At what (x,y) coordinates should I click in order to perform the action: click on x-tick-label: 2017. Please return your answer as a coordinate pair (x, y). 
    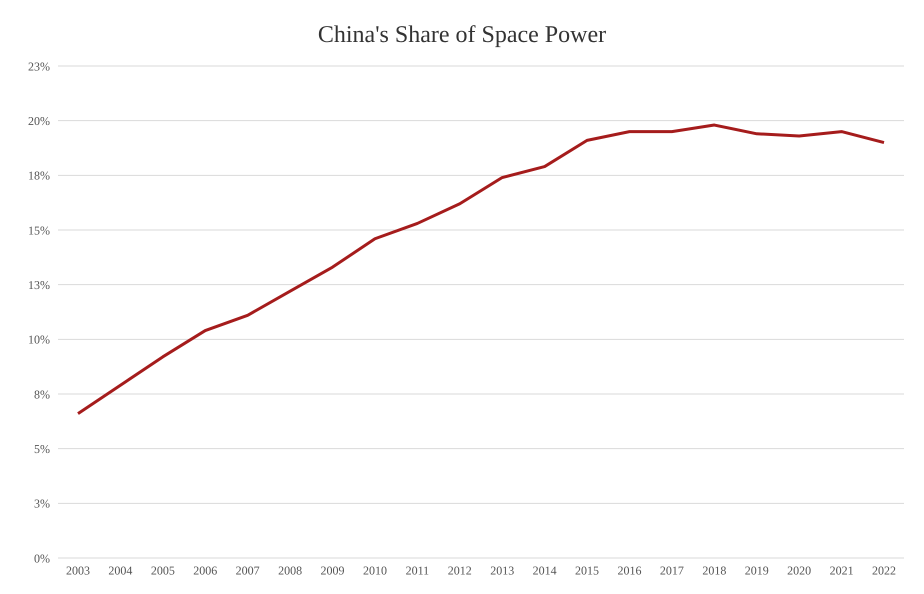
    Looking at the image, I should click on (672, 571).